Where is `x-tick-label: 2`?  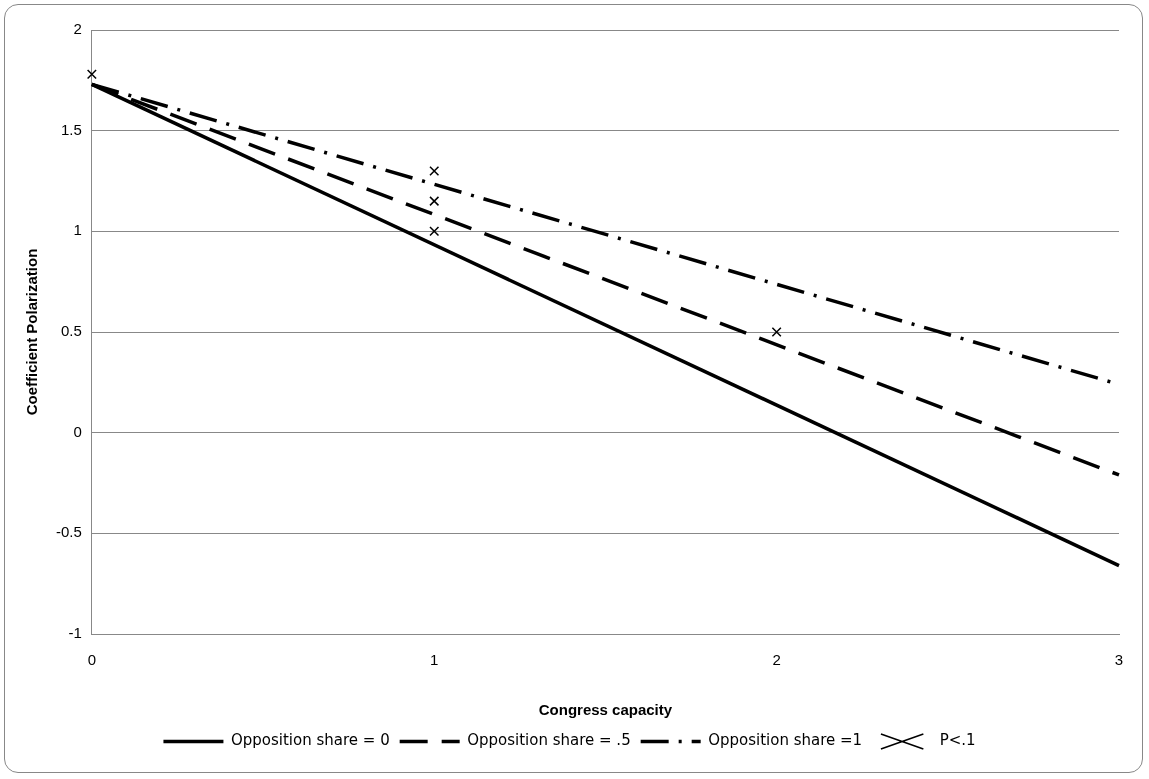
x-tick-label: 2 is located at coordinates (776, 660).